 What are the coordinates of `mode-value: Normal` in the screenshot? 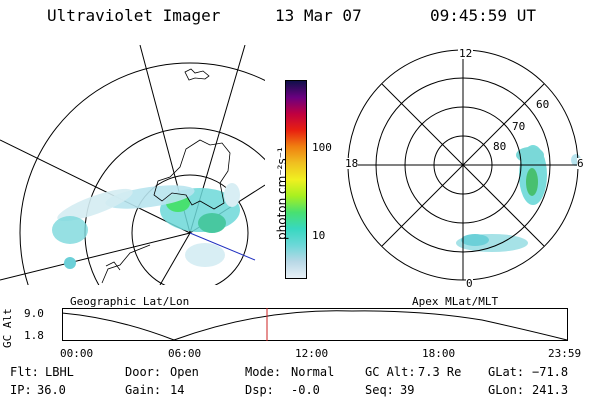 It's located at (313, 372).